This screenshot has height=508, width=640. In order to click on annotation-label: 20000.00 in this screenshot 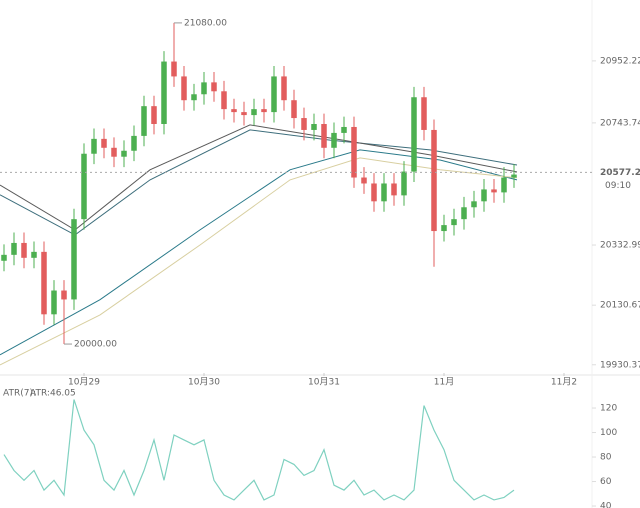, I will do `click(95, 345)`.